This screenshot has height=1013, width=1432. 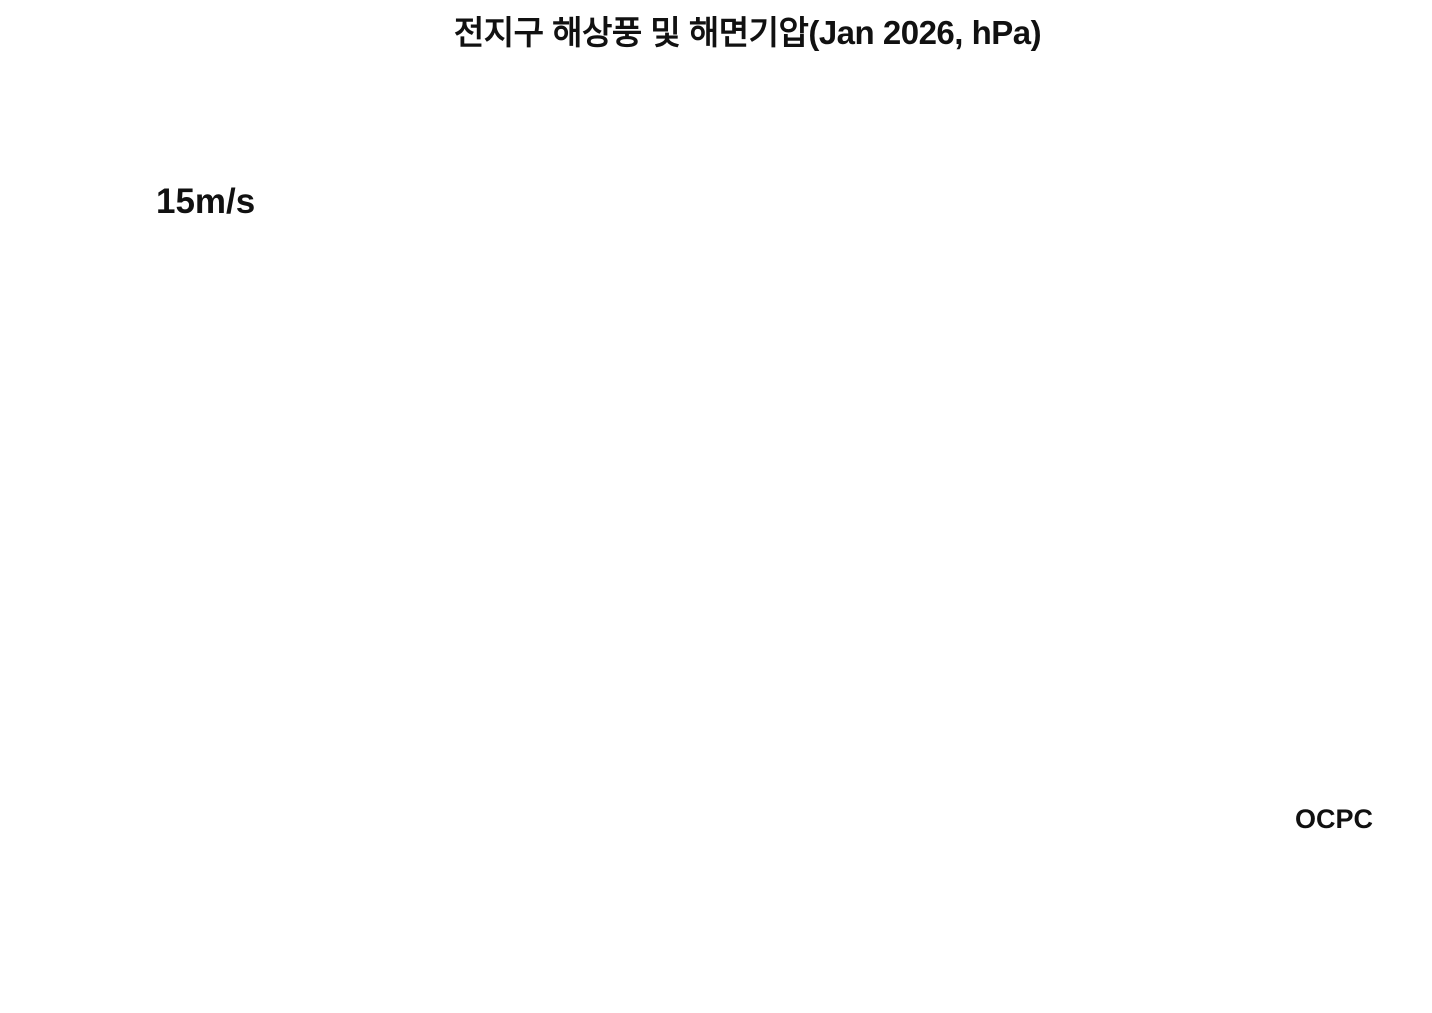 What do you see at coordinates (206, 201) in the screenshot?
I see `wind-scale-label: 15m/s` at bounding box center [206, 201].